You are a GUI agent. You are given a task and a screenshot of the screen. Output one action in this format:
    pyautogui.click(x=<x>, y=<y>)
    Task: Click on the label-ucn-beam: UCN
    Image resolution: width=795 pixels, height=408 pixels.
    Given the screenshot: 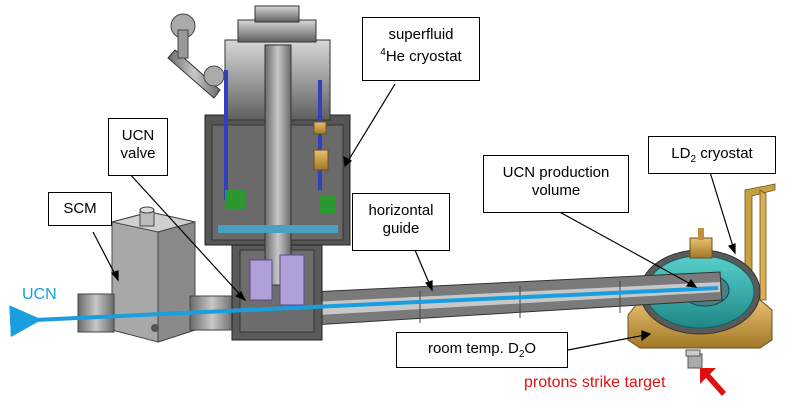 What is the action you would take?
    pyautogui.click(x=39, y=294)
    